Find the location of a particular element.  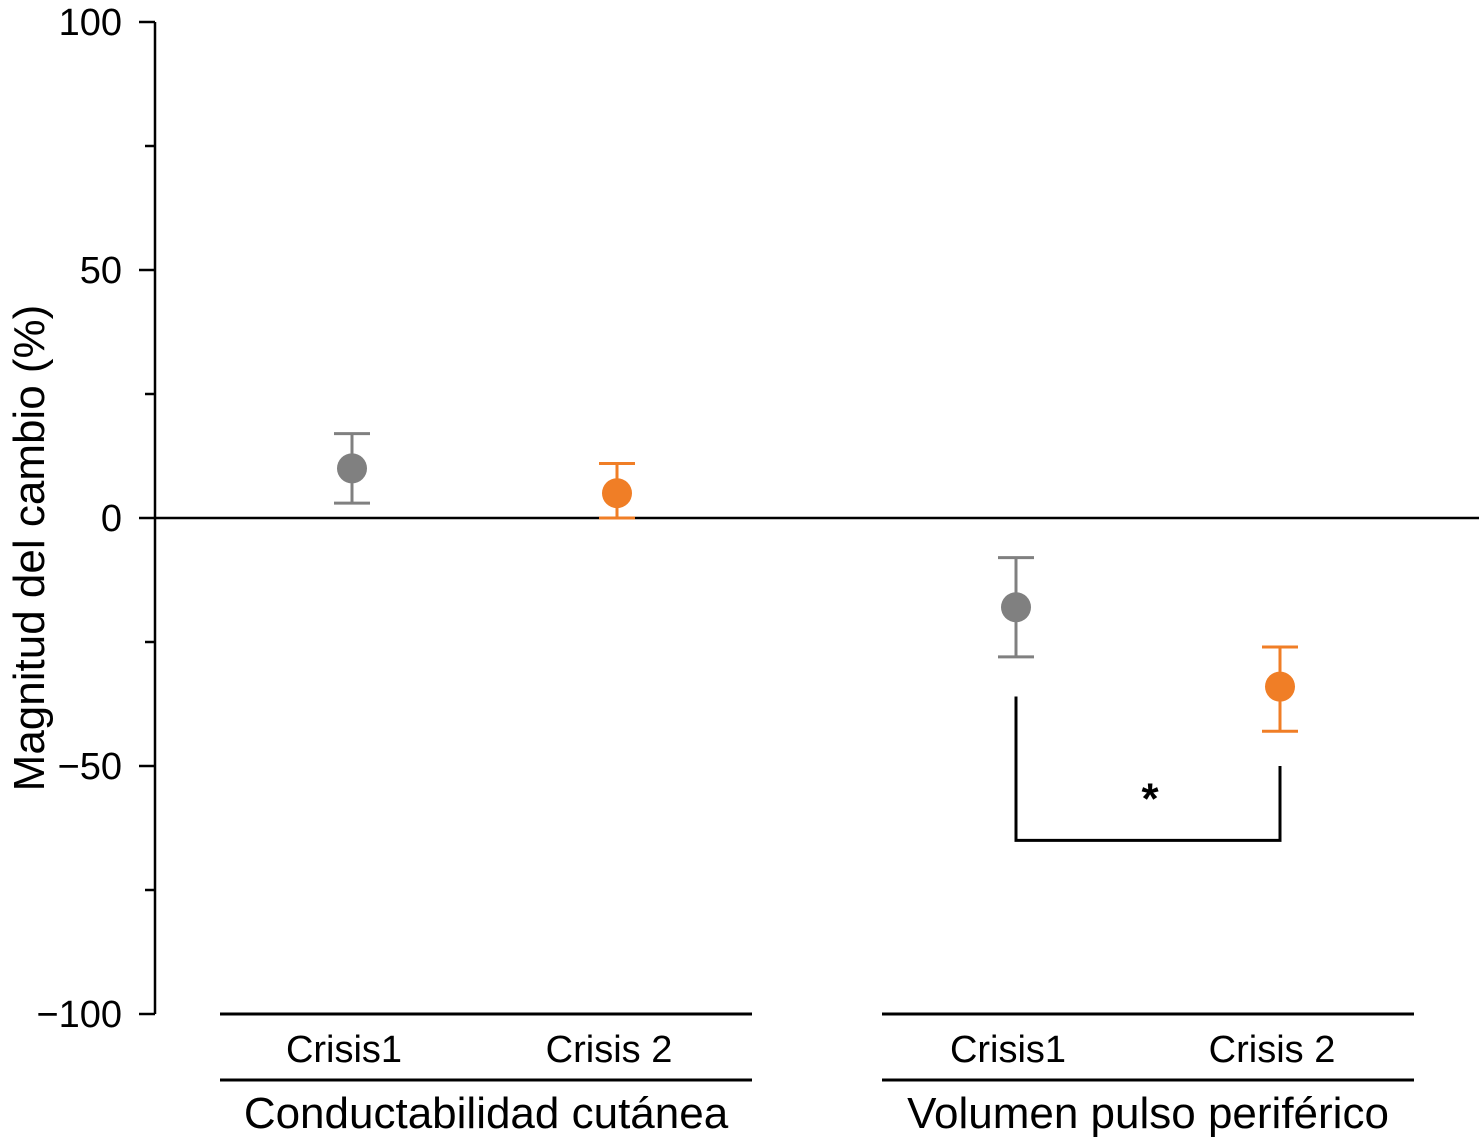

group-label: Volumen pulso periférico is located at coordinates (1148, 1113).